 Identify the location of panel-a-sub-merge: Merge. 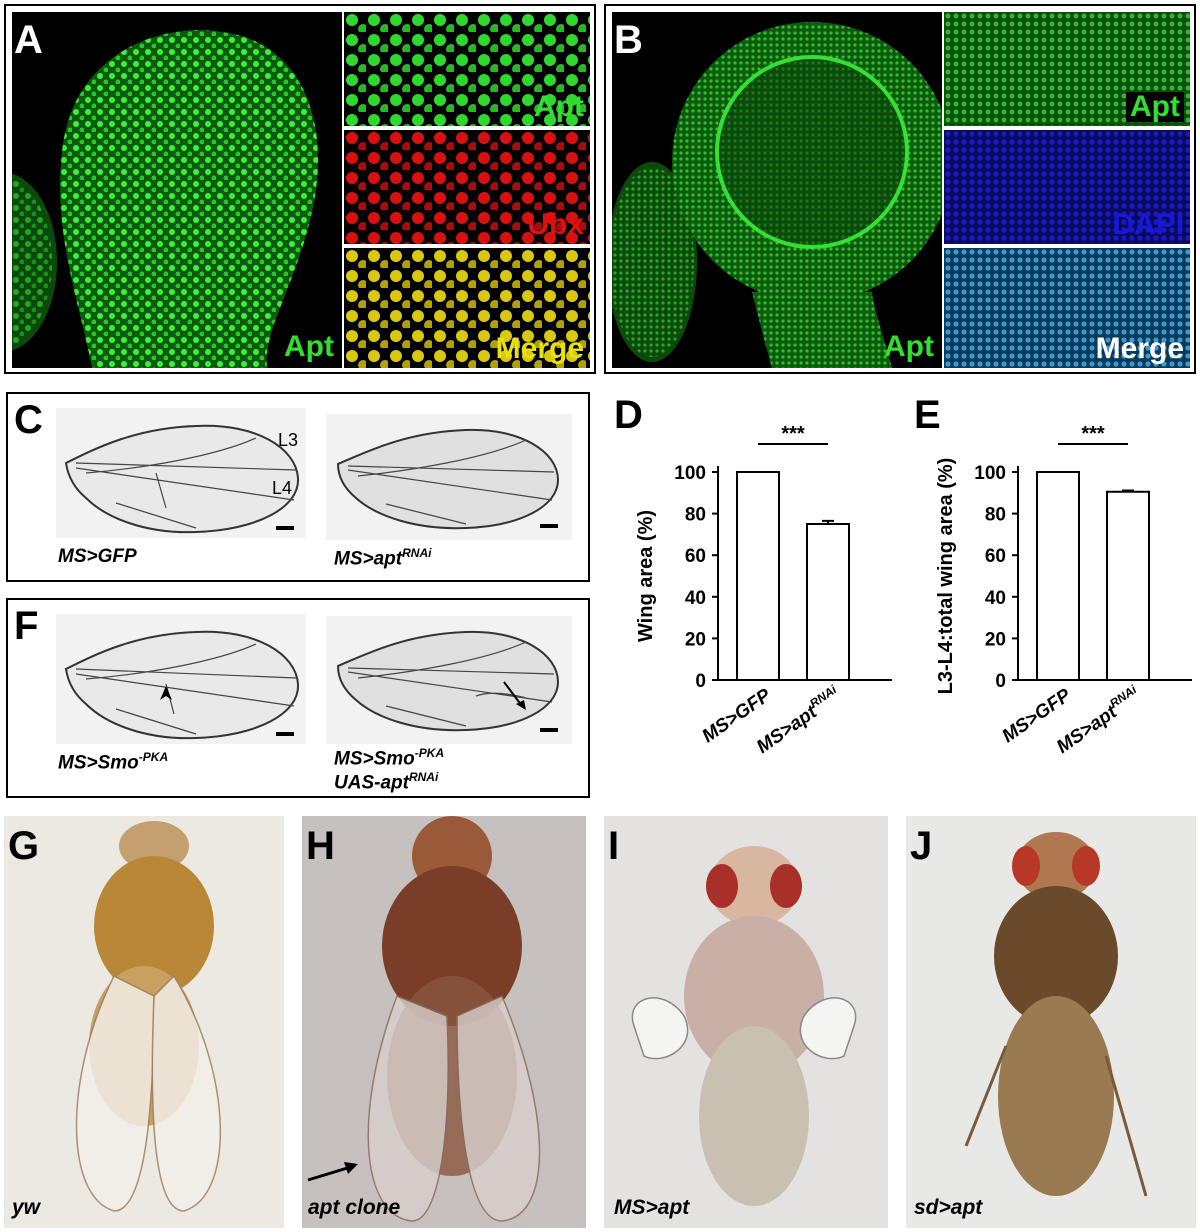
(467, 308).